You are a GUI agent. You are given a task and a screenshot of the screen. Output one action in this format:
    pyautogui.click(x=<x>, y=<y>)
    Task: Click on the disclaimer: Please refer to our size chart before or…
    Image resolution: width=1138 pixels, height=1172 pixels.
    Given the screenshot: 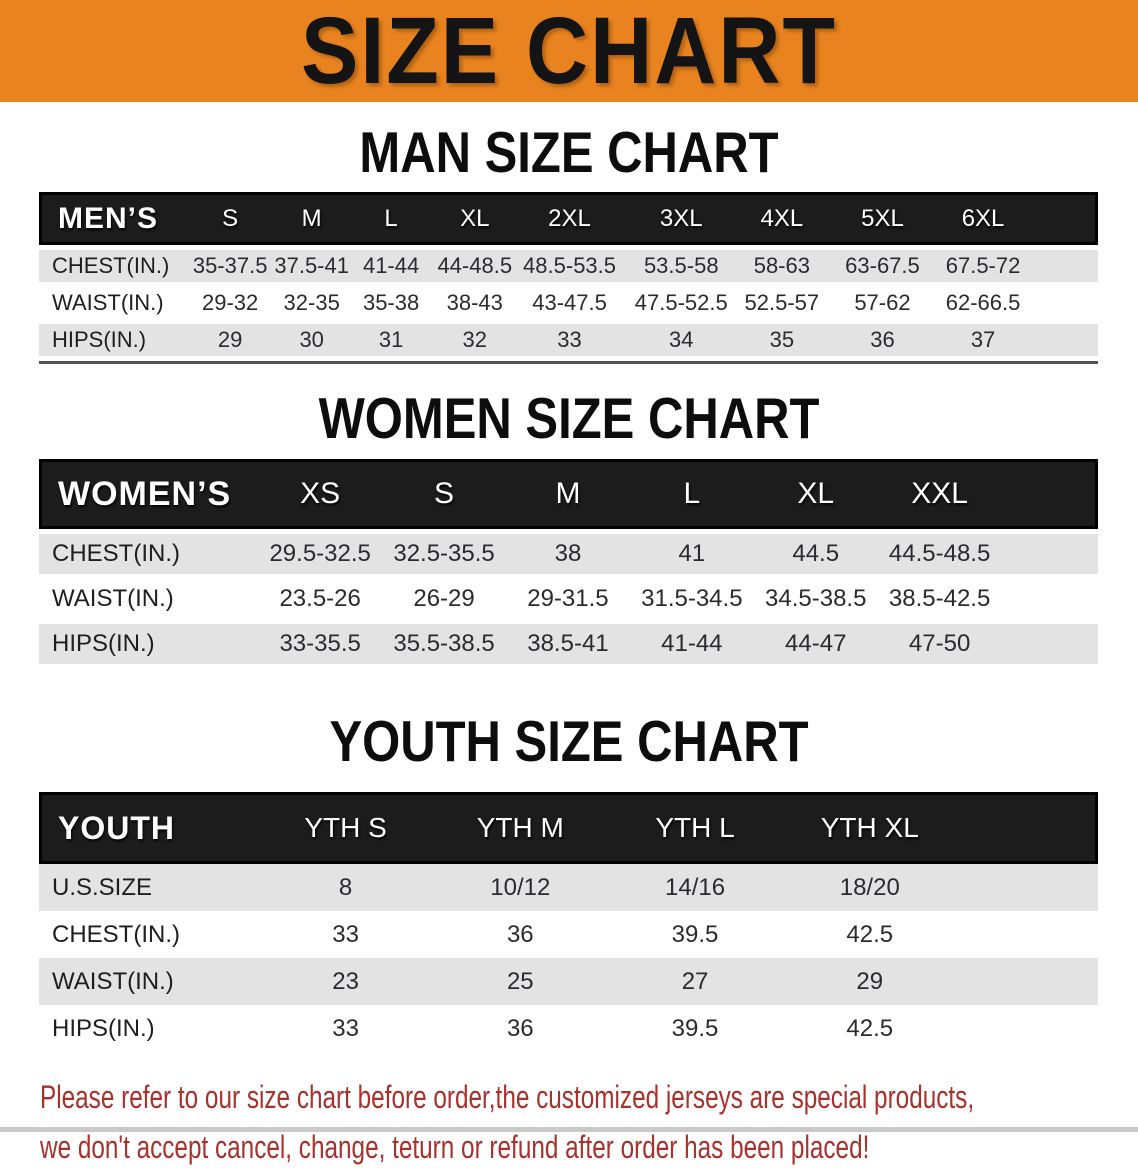 What is the action you would take?
    pyautogui.click(x=589, y=1122)
    